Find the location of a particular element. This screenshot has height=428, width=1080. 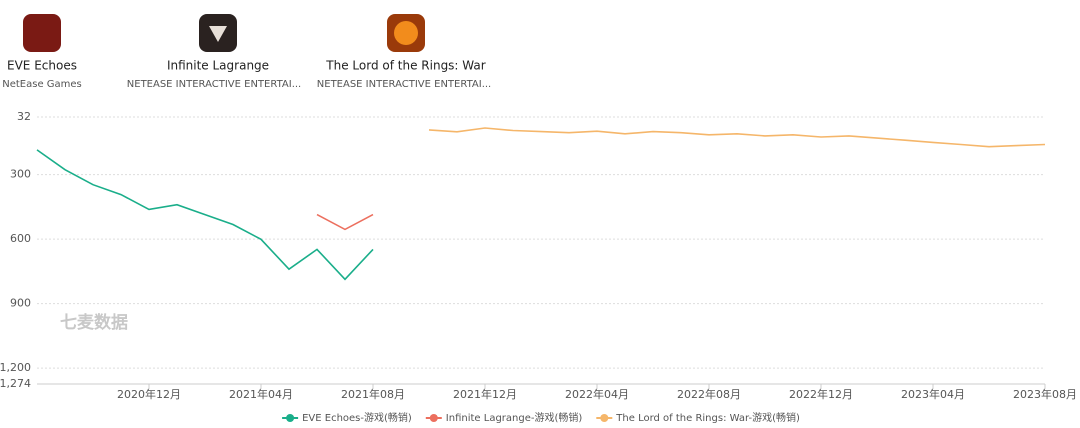

y-tick-label: 1,274 is located at coordinates (15, 383).